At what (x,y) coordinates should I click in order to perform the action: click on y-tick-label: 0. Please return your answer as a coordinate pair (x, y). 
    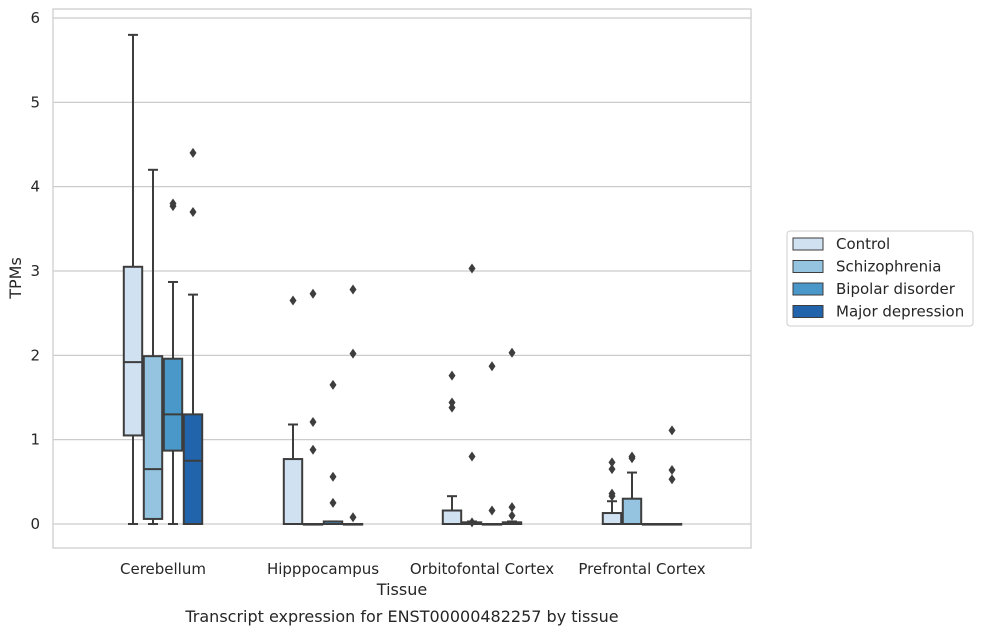
    Looking at the image, I should click on (35, 524).